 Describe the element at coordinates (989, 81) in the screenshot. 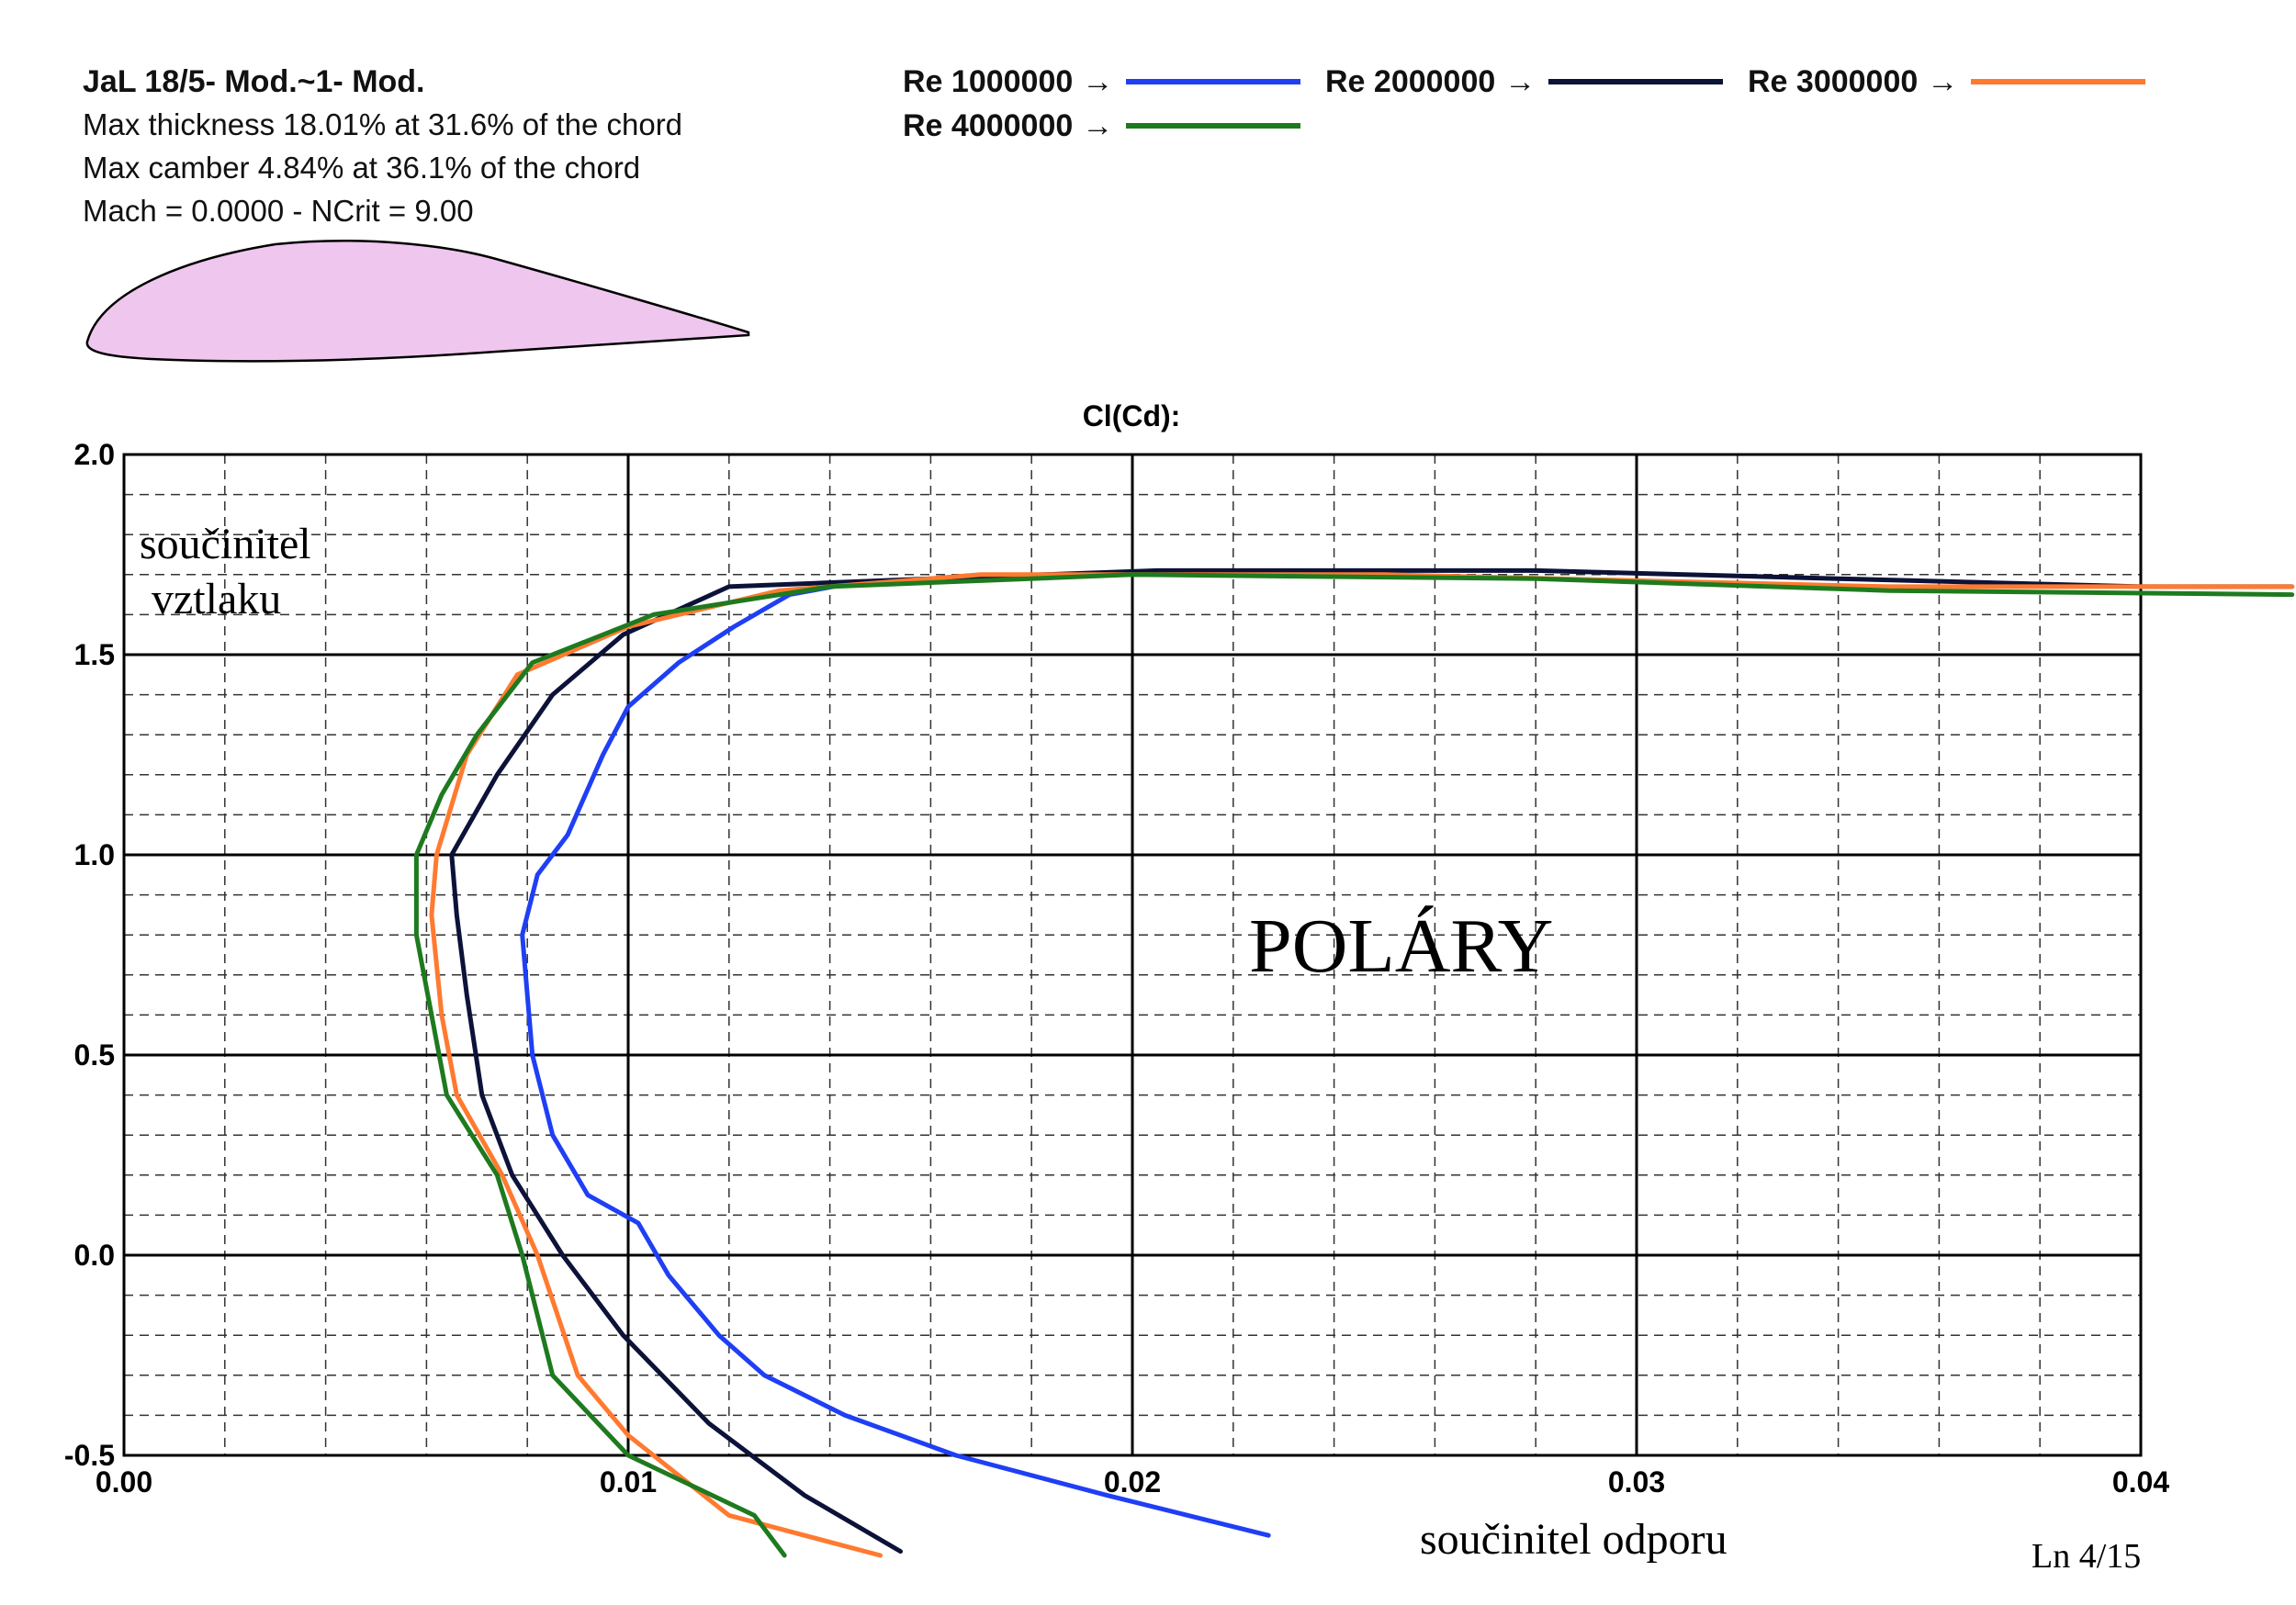

I see `legend-label: Re 1000000` at that location.